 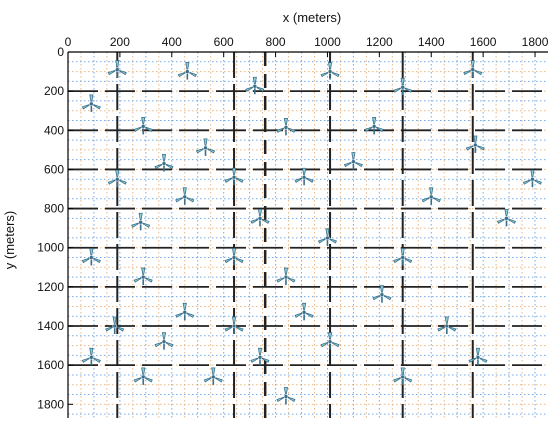 What do you see at coordinates (50, 287) in the screenshot?
I see `y-tick-label: 1200` at bounding box center [50, 287].